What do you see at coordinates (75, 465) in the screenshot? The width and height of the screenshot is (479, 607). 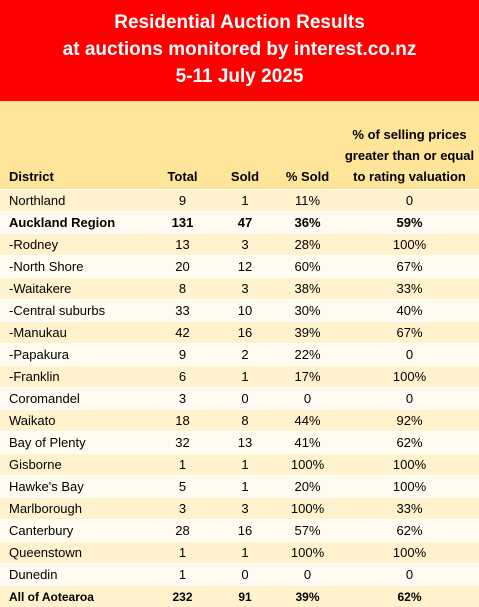 I see `district-cell: Gisborne` at bounding box center [75, 465].